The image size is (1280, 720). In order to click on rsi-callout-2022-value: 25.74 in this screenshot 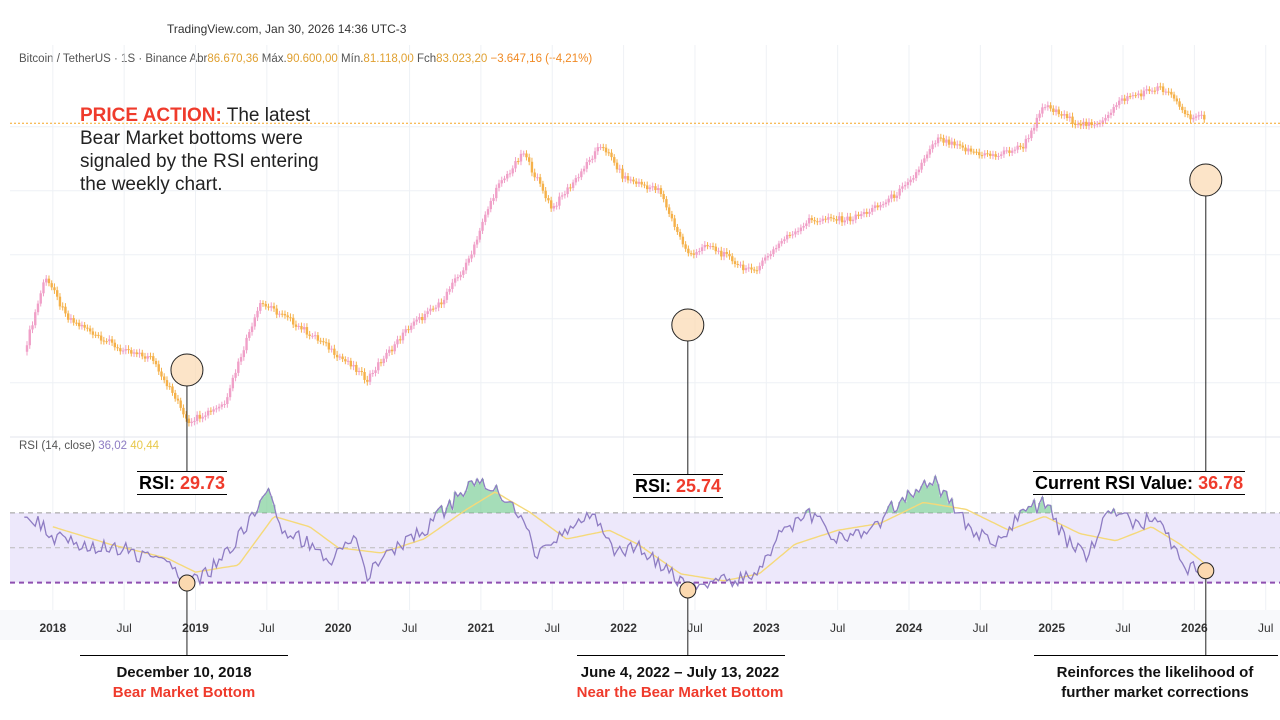, I will do `click(699, 486)`.